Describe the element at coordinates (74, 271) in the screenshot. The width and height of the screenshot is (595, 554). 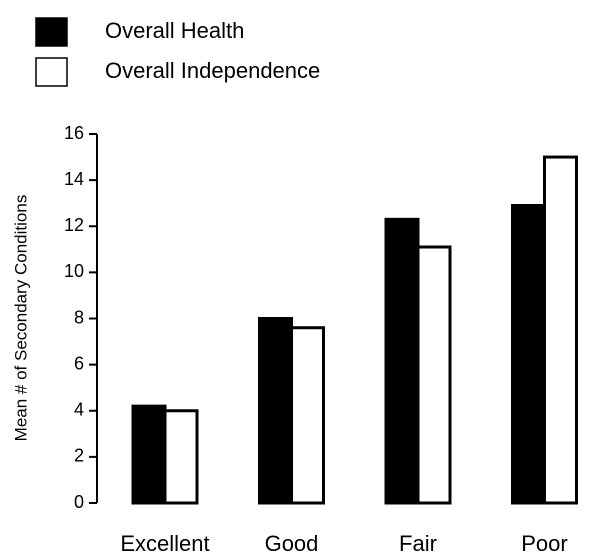
I see `y-tick-label: 10` at that location.